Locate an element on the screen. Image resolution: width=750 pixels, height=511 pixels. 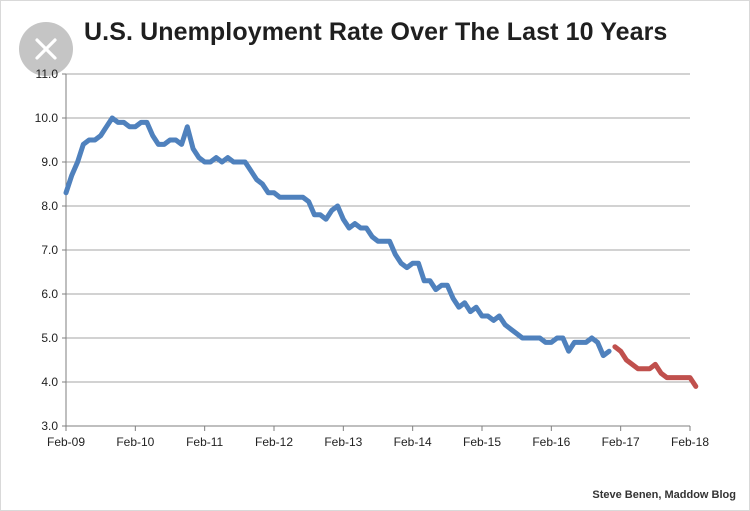
x-tick-label: Feb-16 is located at coordinates (551, 442).